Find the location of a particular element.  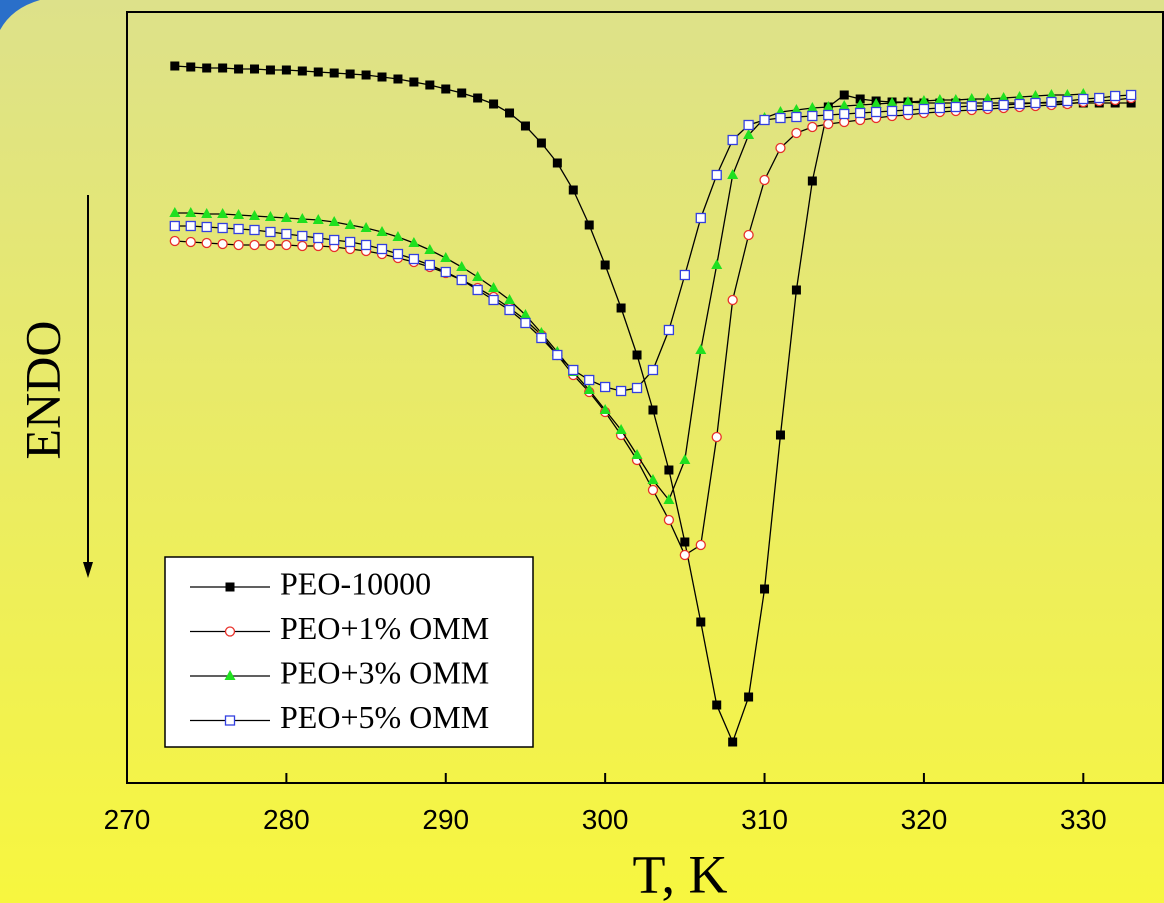

x-tick-label: 280 is located at coordinates (286, 819).